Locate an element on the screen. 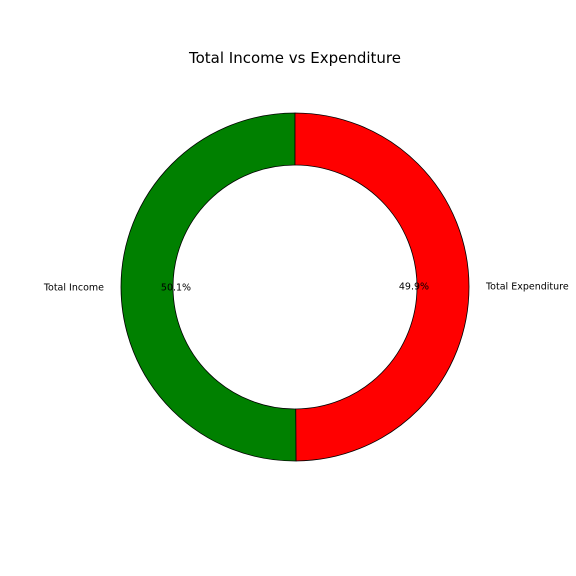  chart-title: Total Income vs Expenditure is located at coordinates (294, 58).